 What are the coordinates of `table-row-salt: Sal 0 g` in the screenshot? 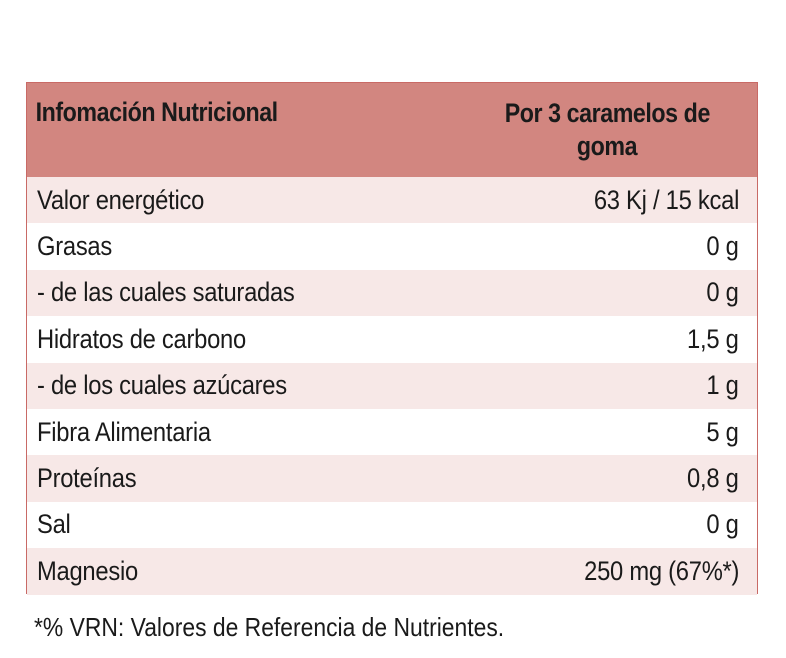 It's located at (392, 525).